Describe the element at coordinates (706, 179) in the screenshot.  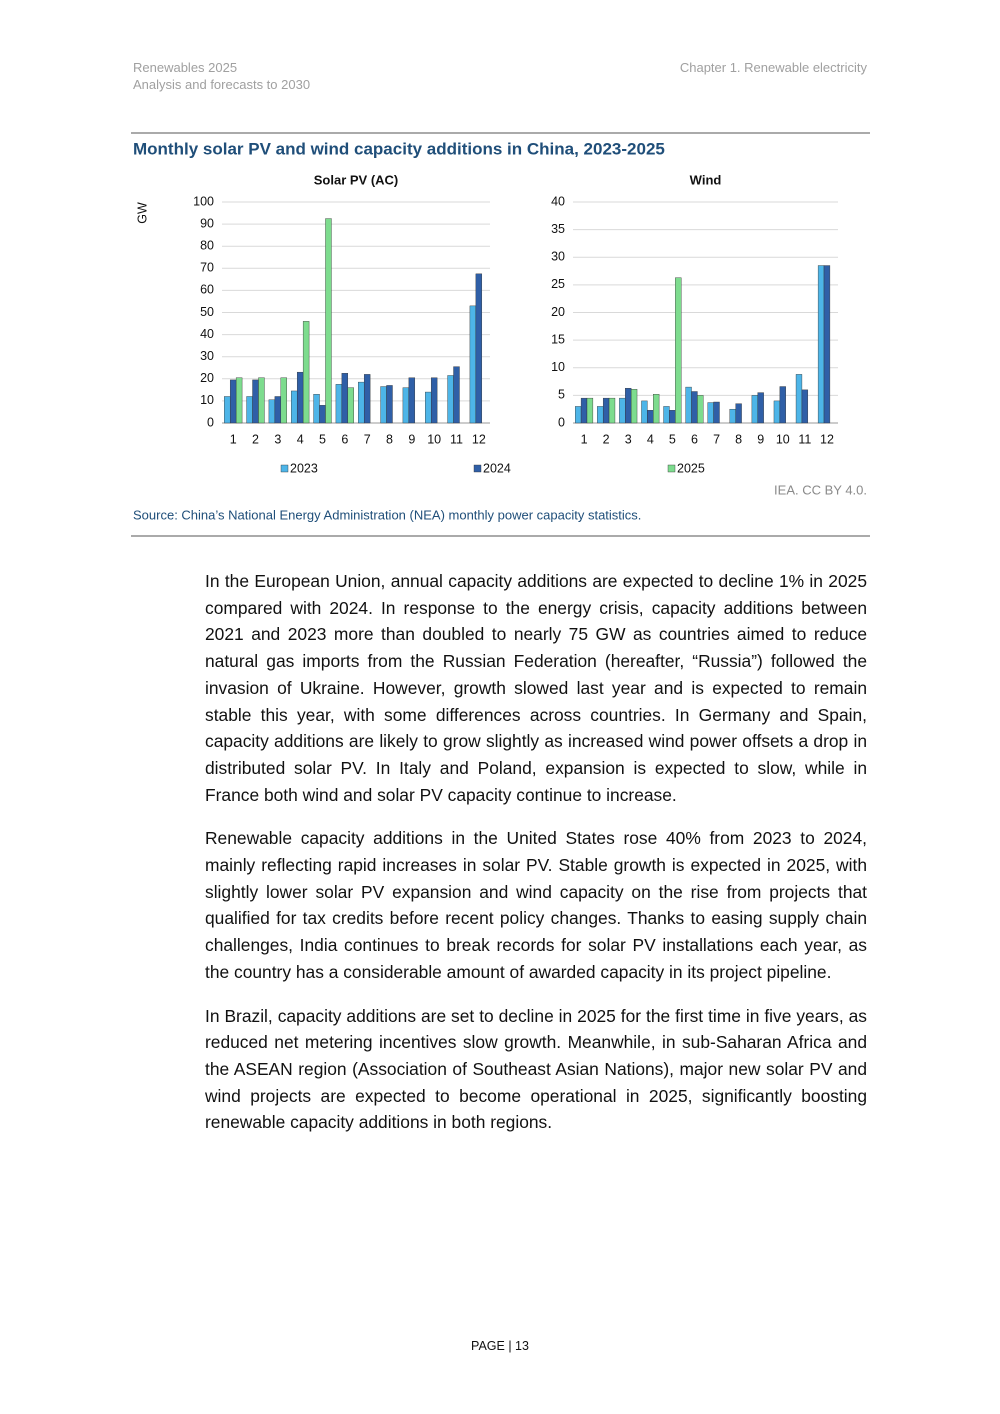
I see `chart-title: Wind` at that location.